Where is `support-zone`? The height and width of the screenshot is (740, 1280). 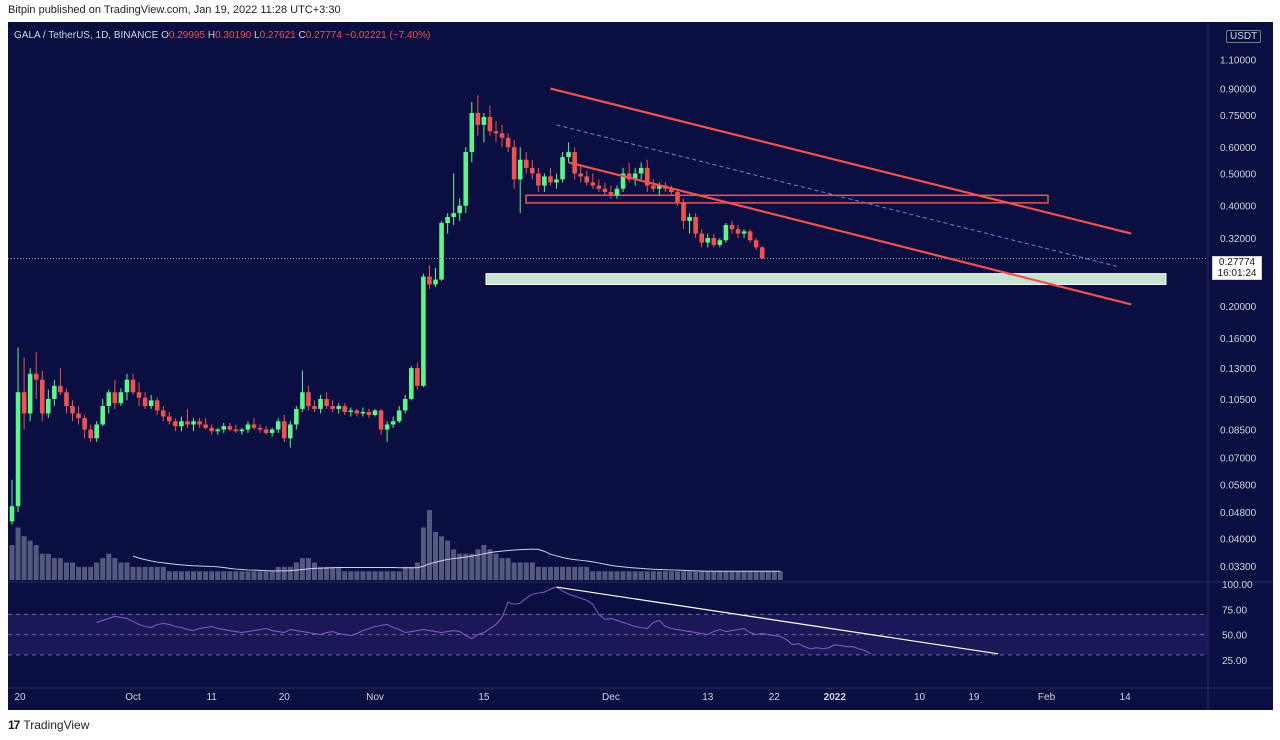 support-zone is located at coordinates (826, 279).